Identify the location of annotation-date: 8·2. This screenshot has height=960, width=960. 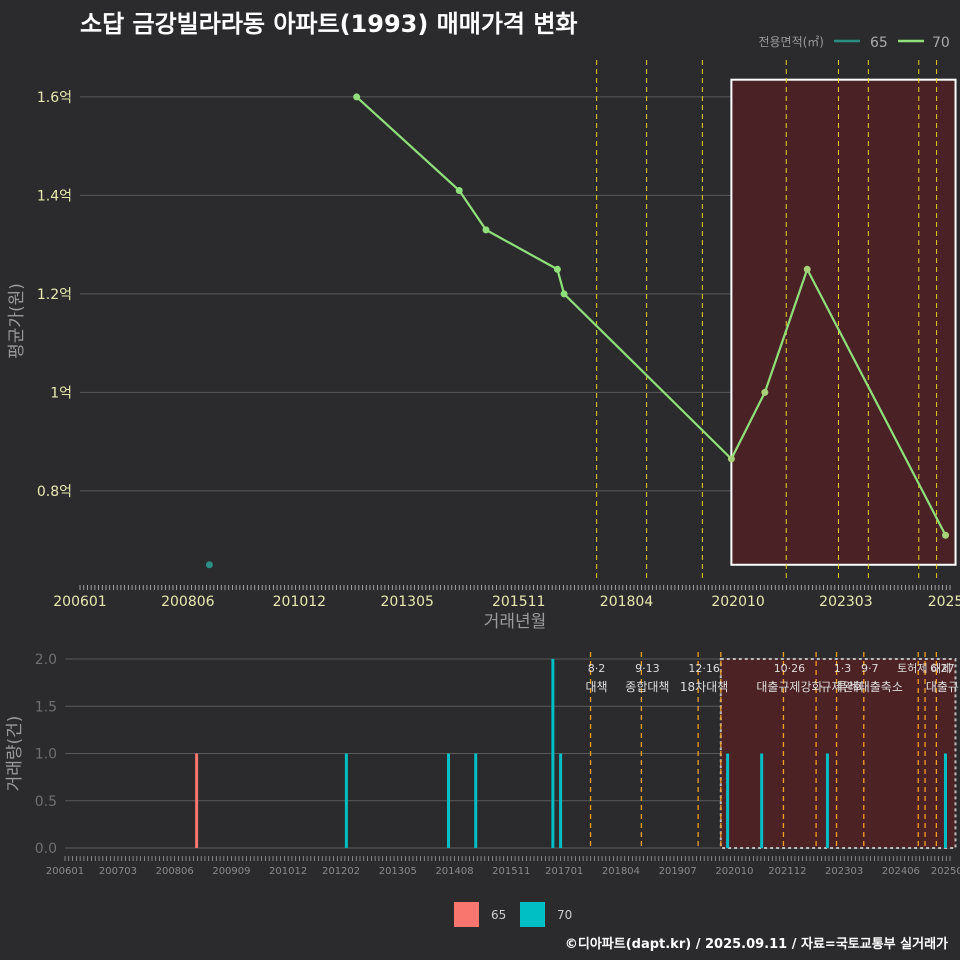
(597, 668).